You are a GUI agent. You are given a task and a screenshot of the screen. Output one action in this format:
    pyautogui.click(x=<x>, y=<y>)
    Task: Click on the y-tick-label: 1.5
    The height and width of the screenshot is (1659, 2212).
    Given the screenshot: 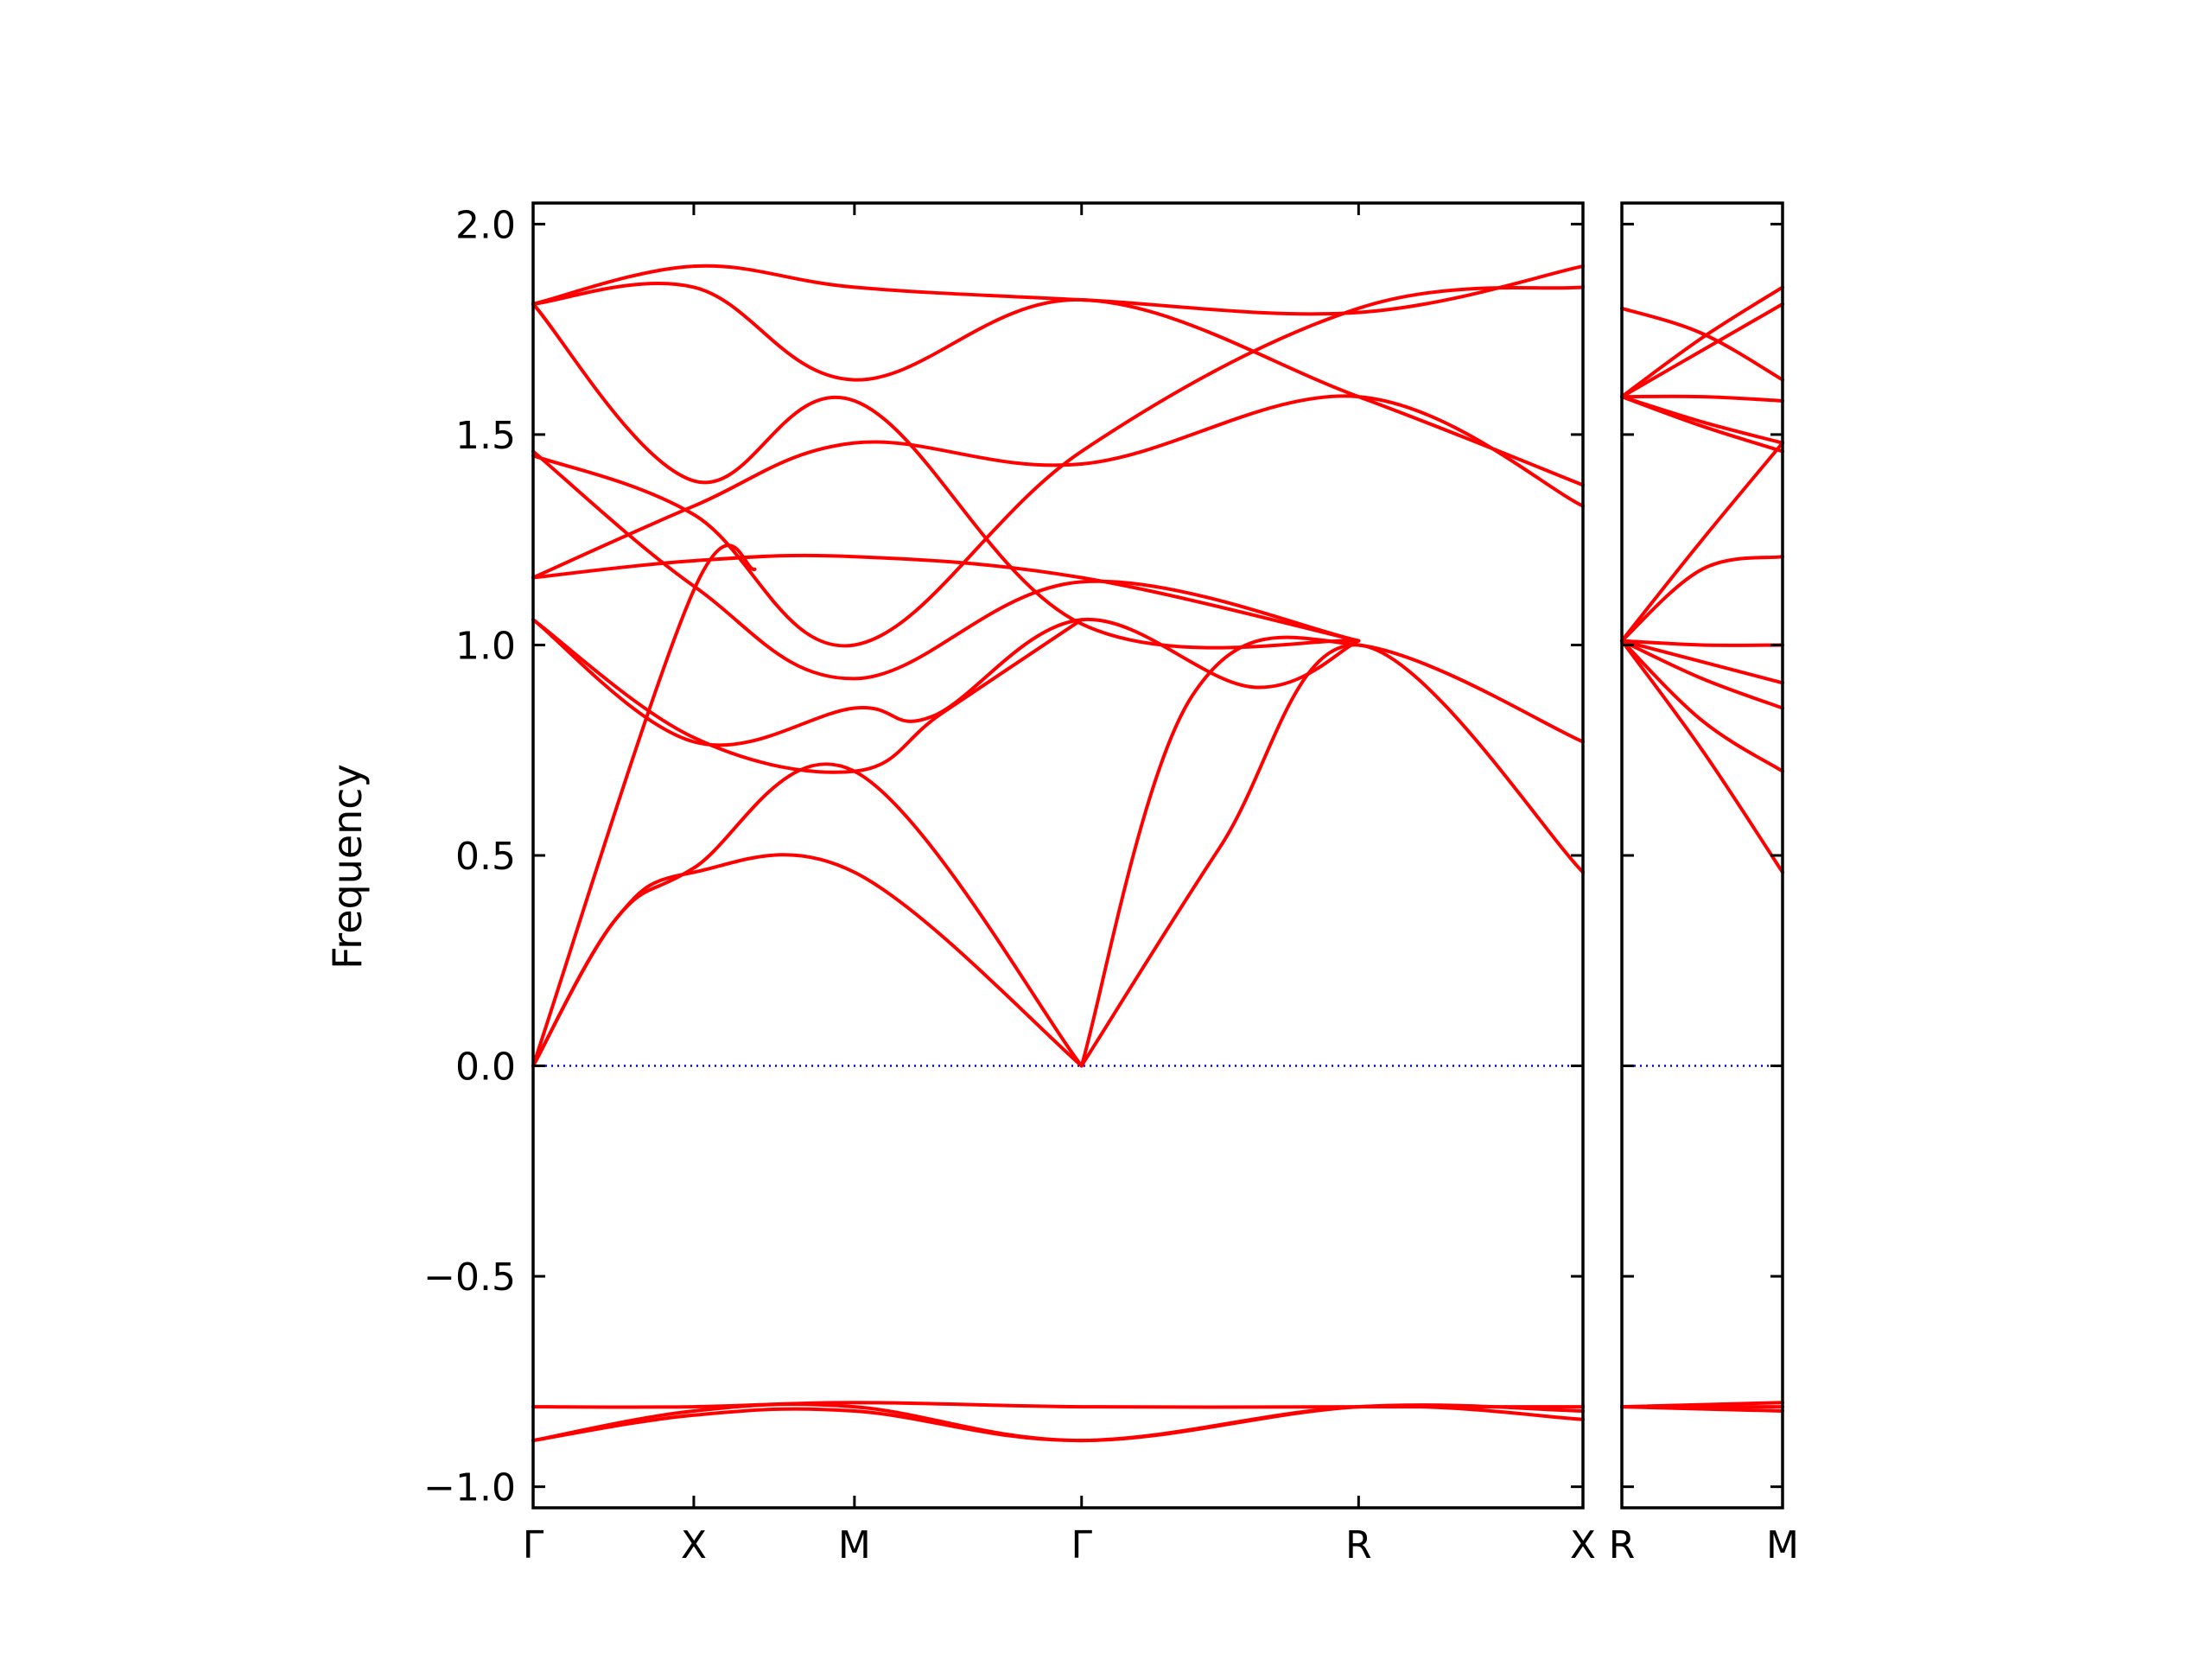 What is the action you would take?
    pyautogui.click(x=485, y=436)
    